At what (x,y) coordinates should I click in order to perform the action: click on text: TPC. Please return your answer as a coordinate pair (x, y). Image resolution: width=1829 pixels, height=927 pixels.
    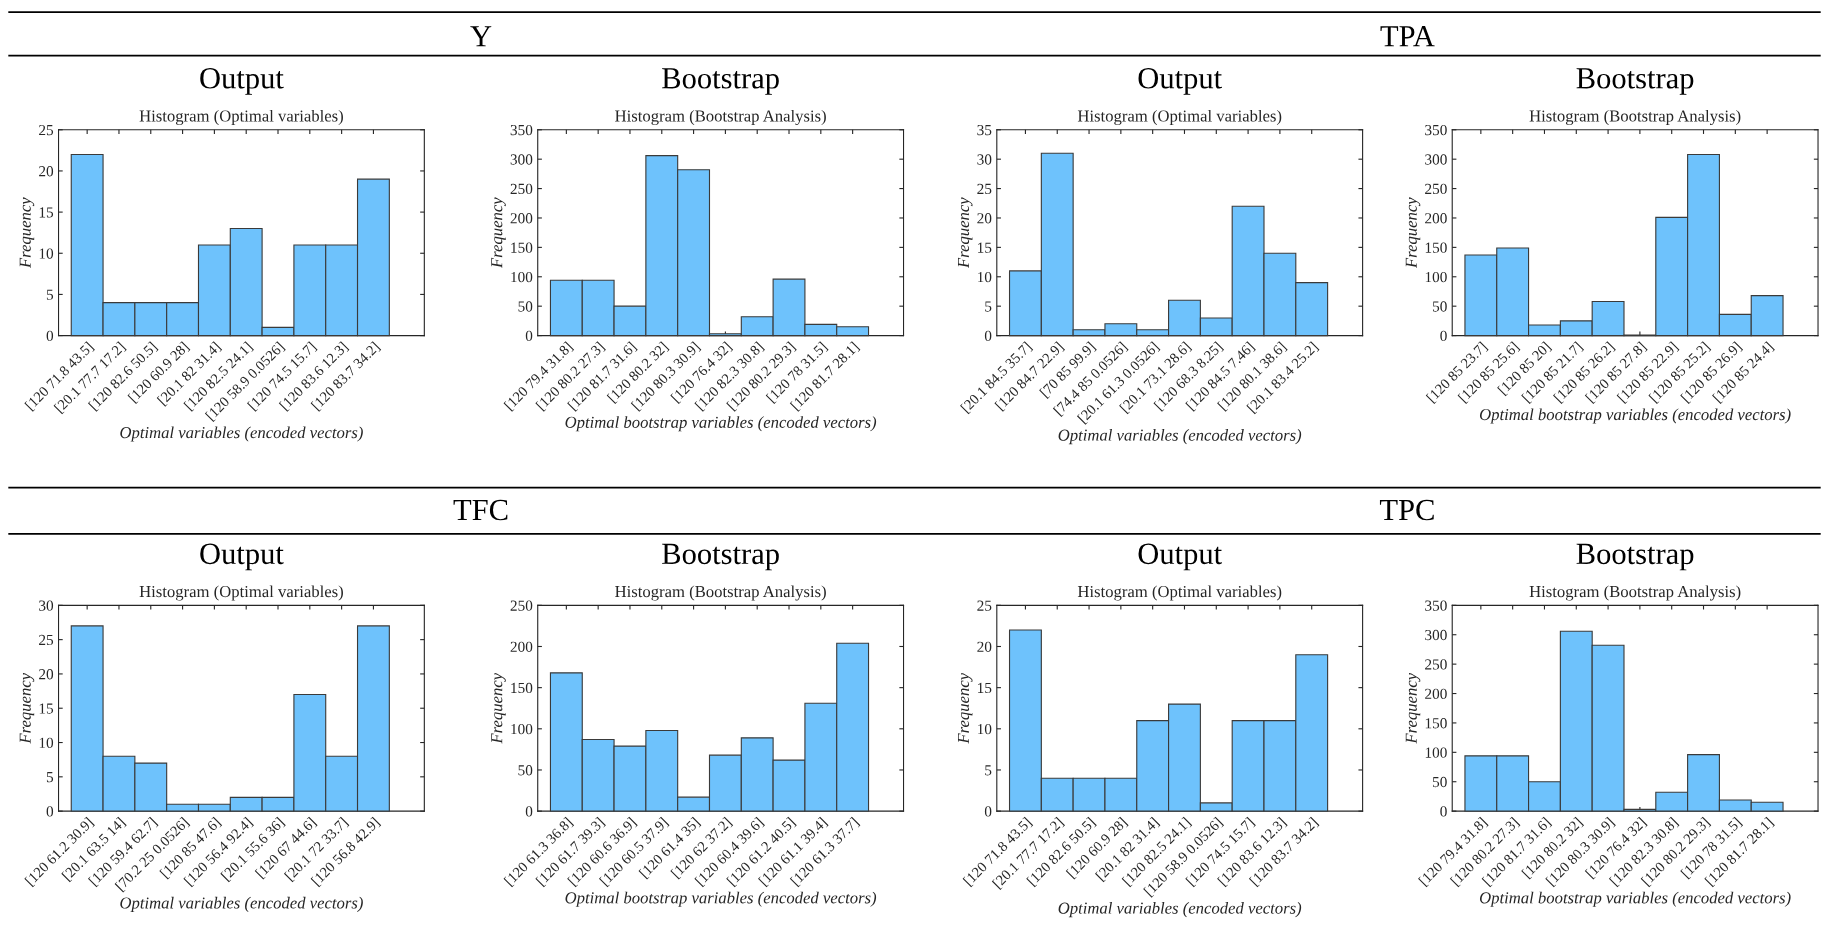
    Looking at the image, I should click on (1406, 510).